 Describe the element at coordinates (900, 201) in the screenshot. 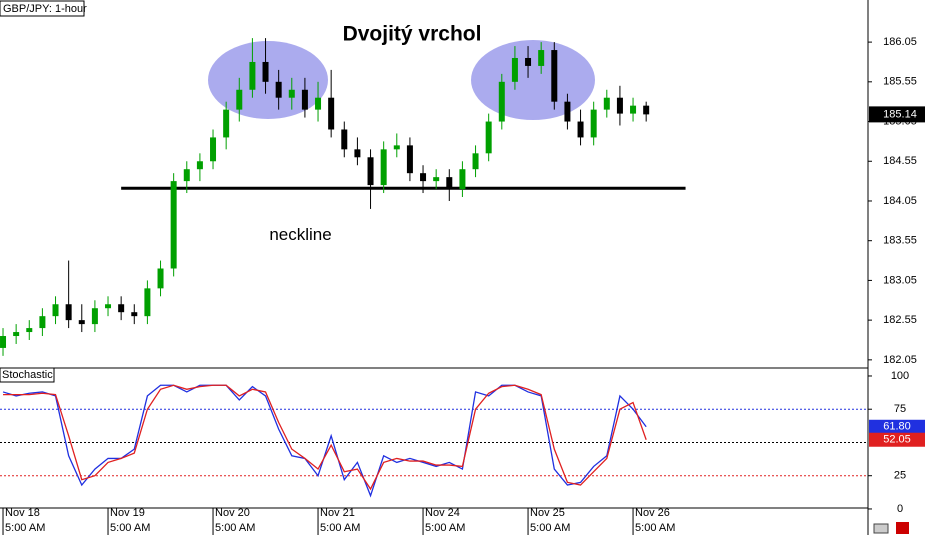

I see `y-tick-label: 184.05` at that location.